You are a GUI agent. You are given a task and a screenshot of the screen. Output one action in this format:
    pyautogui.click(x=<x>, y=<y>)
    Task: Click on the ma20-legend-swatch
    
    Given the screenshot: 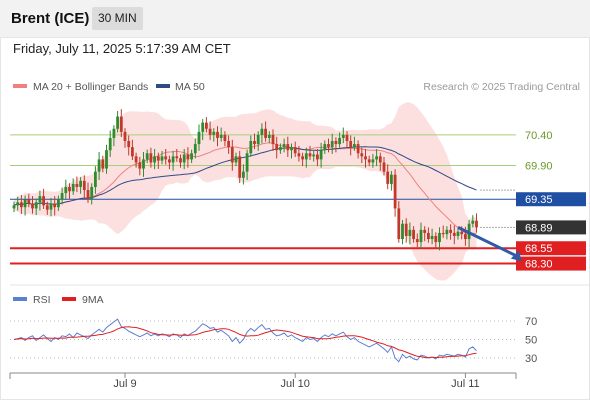 What is the action you would take?
    pyautogui.click(x=20, y=86)
    